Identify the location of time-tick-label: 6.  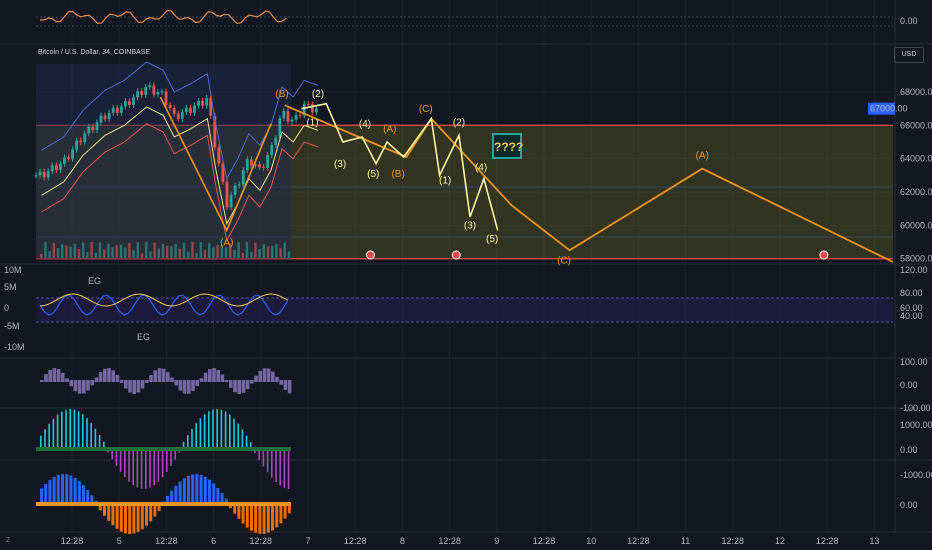
(213, 541).